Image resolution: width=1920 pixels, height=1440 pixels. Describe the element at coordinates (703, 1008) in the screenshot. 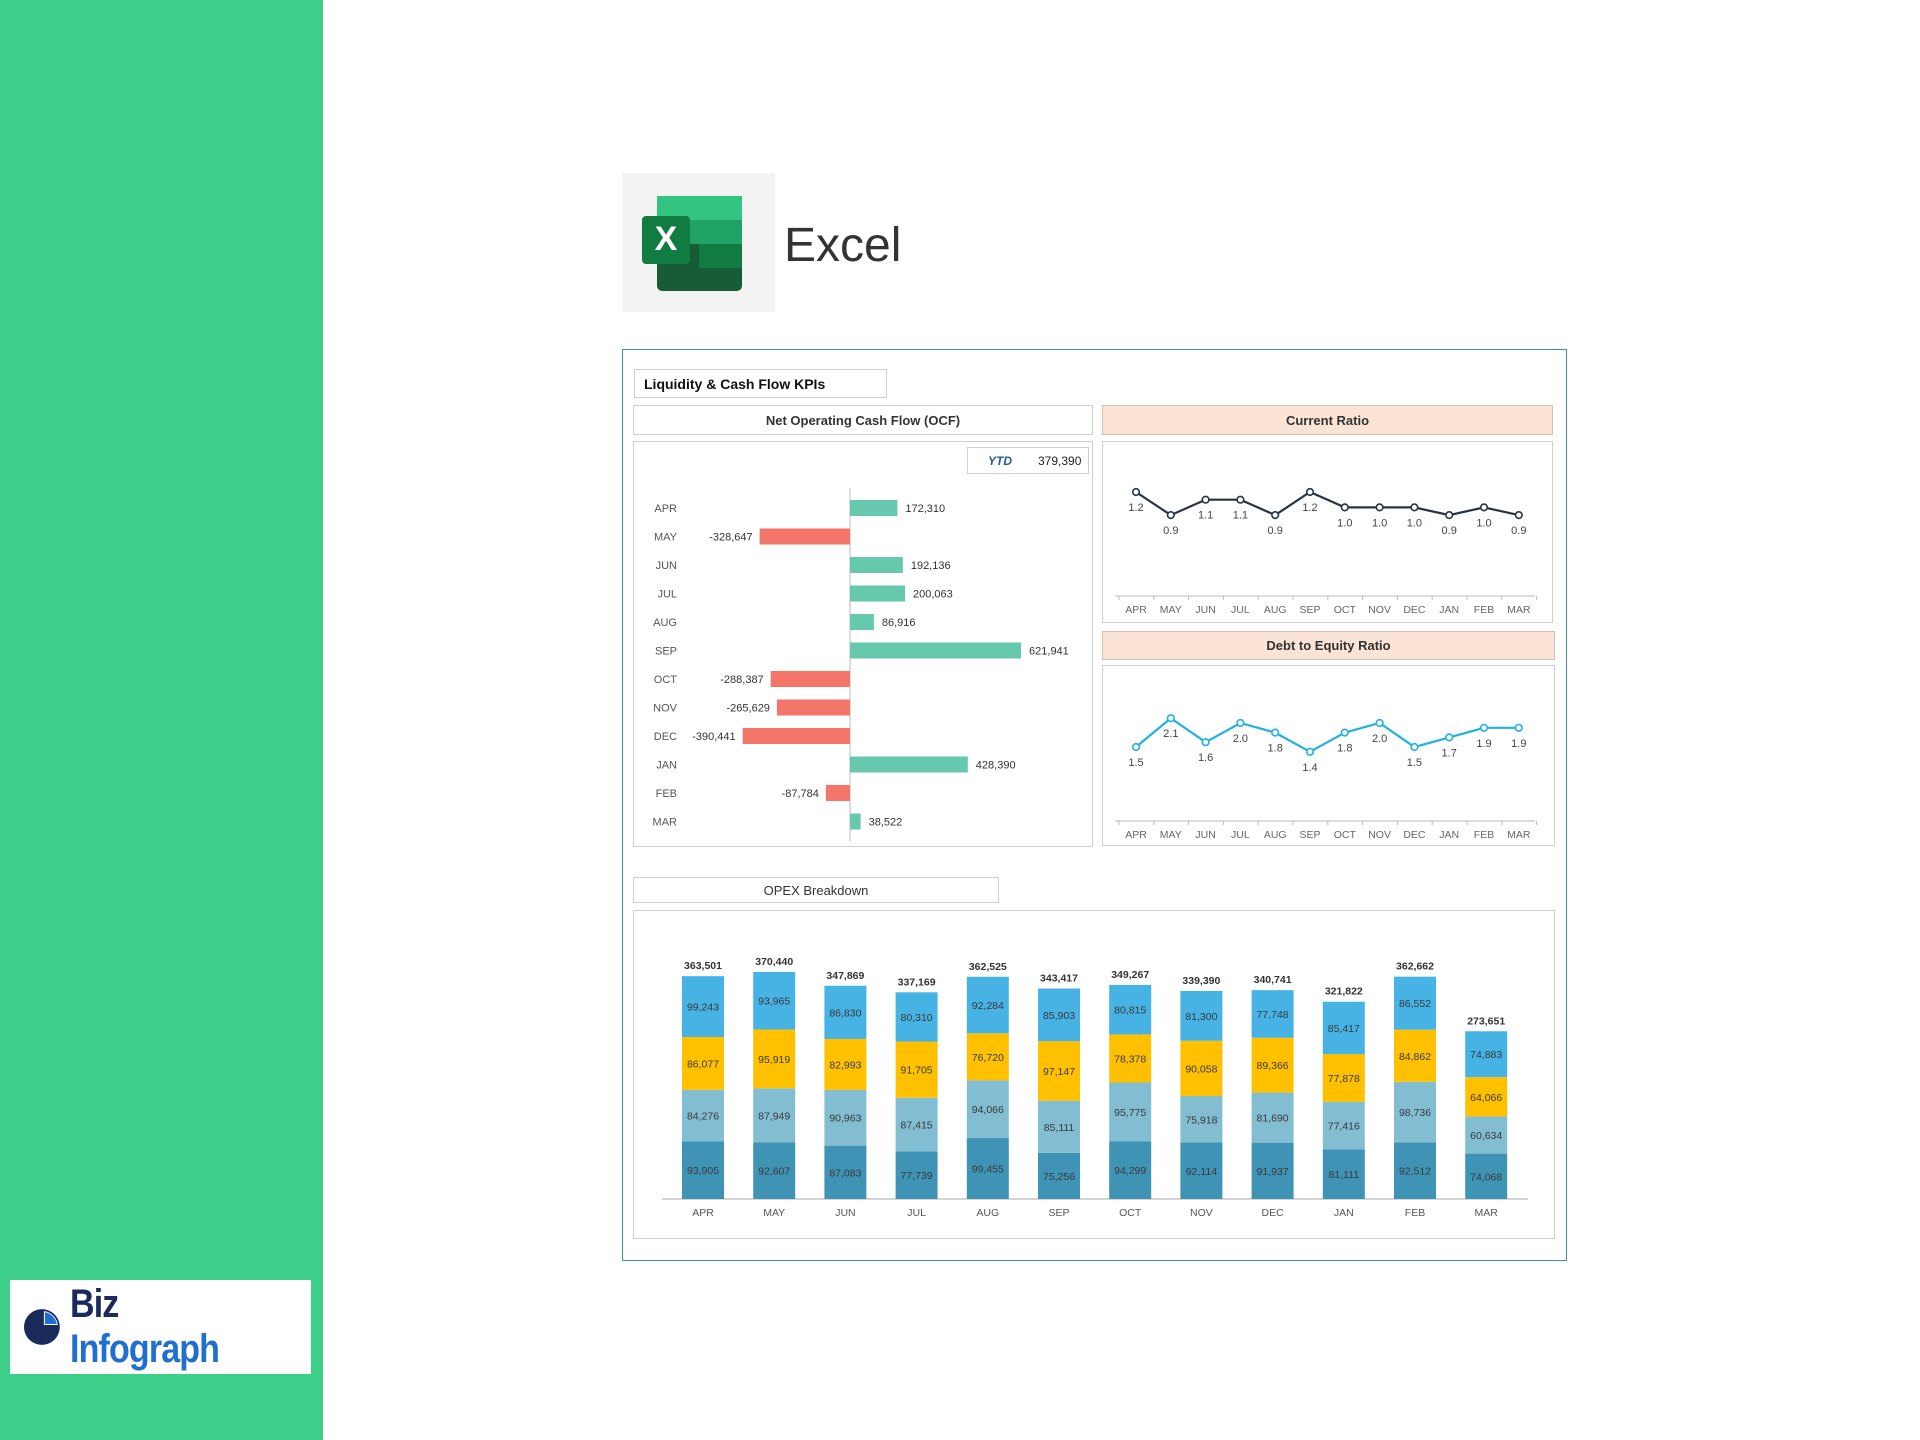

I see `opex-segment-label: 99,243` at that location.